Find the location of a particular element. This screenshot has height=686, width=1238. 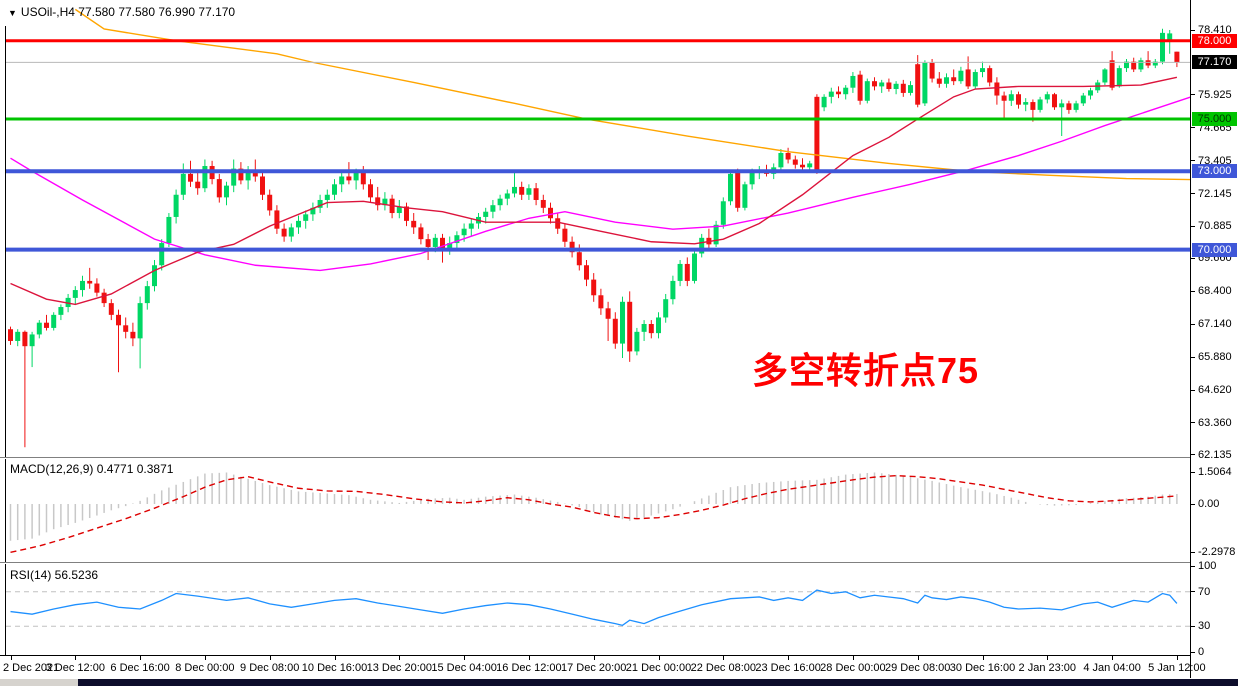

macd-canvas is located at coordinates (595, 510).